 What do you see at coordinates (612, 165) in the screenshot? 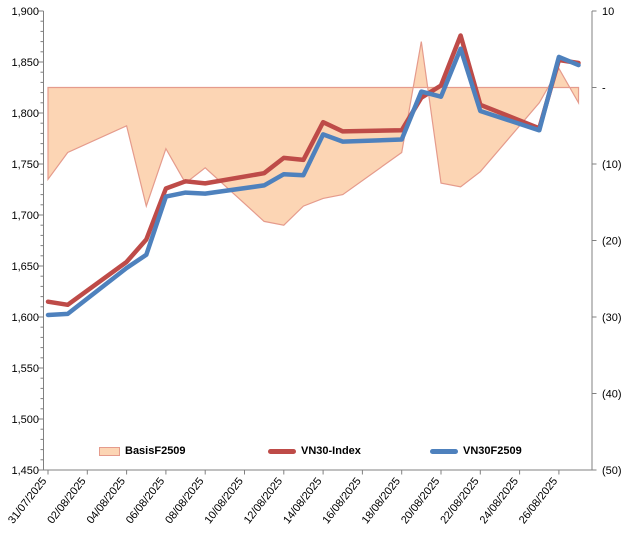
I see `right-axis-tick-label: (10)` at bounding box center [612, 165].